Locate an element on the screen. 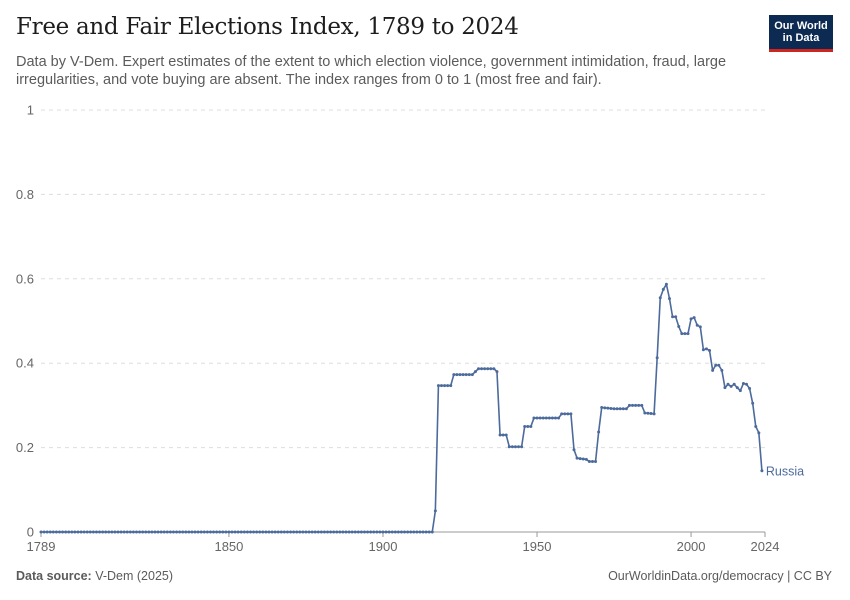  logo-line-1: Our World is located at coordinates (801, 26).